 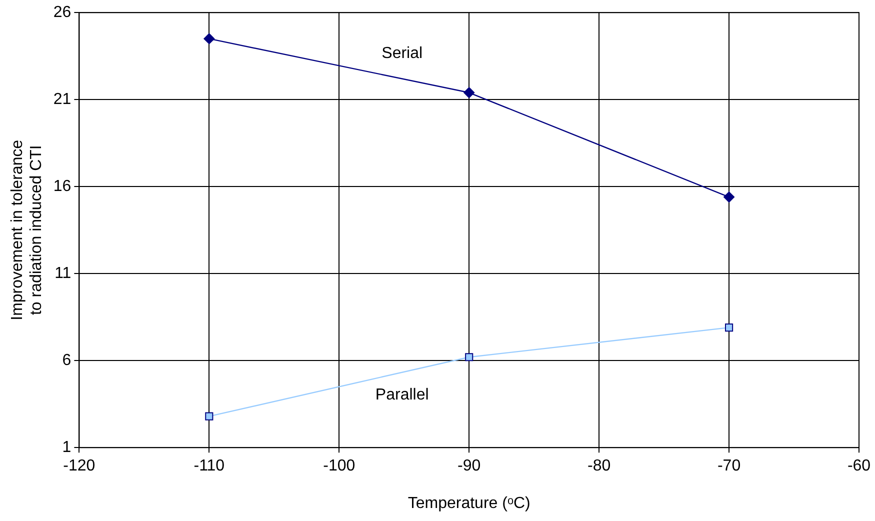 I want to click on x-axis-title: Temperature (ᵒC), so click(x=469, y=503).